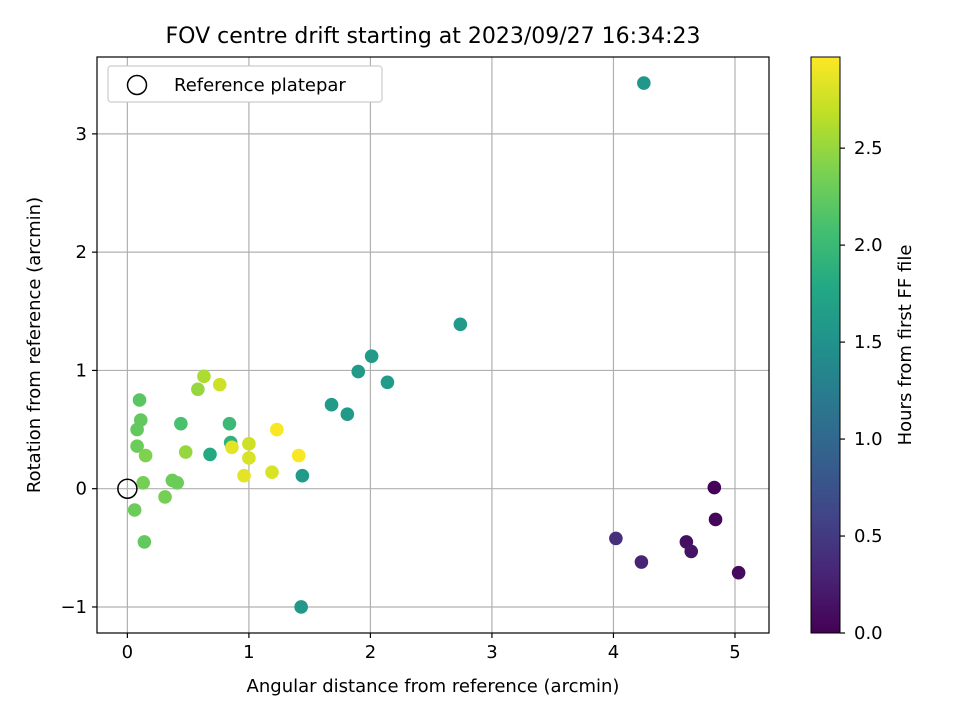 This screenshot has width=960, height=720. Describe the element at coordinates (260, 85) in the screenshot. I see `legend-label: Reference platepar` at that location.